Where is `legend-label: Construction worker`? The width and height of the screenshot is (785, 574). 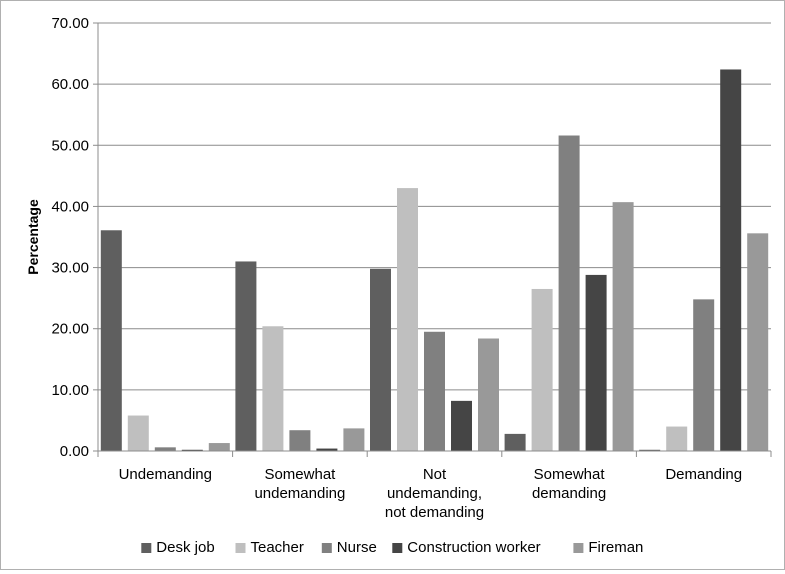
legend-label: Construction worker is located at coordinates (473, 547).